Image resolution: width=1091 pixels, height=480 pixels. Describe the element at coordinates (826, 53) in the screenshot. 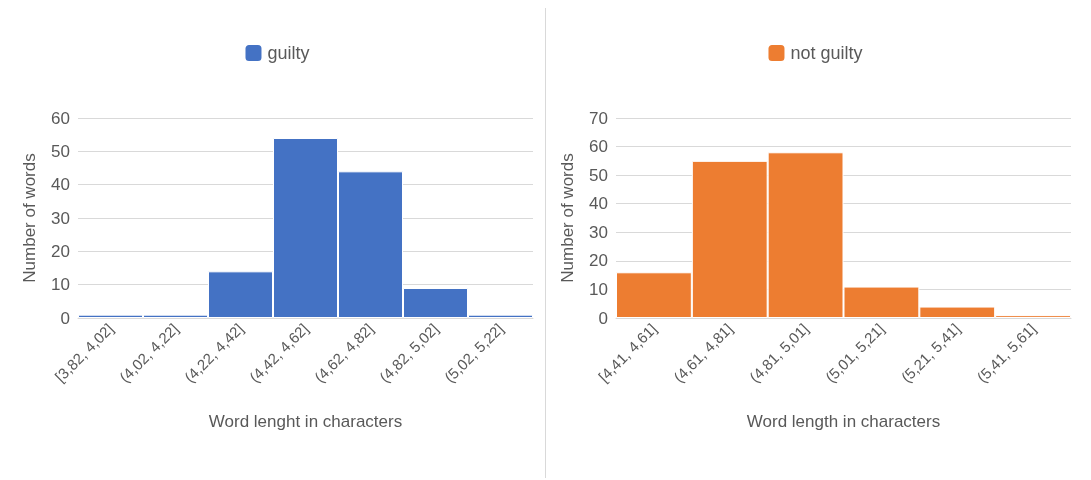

I see `legend-label: not guilty` at that location.